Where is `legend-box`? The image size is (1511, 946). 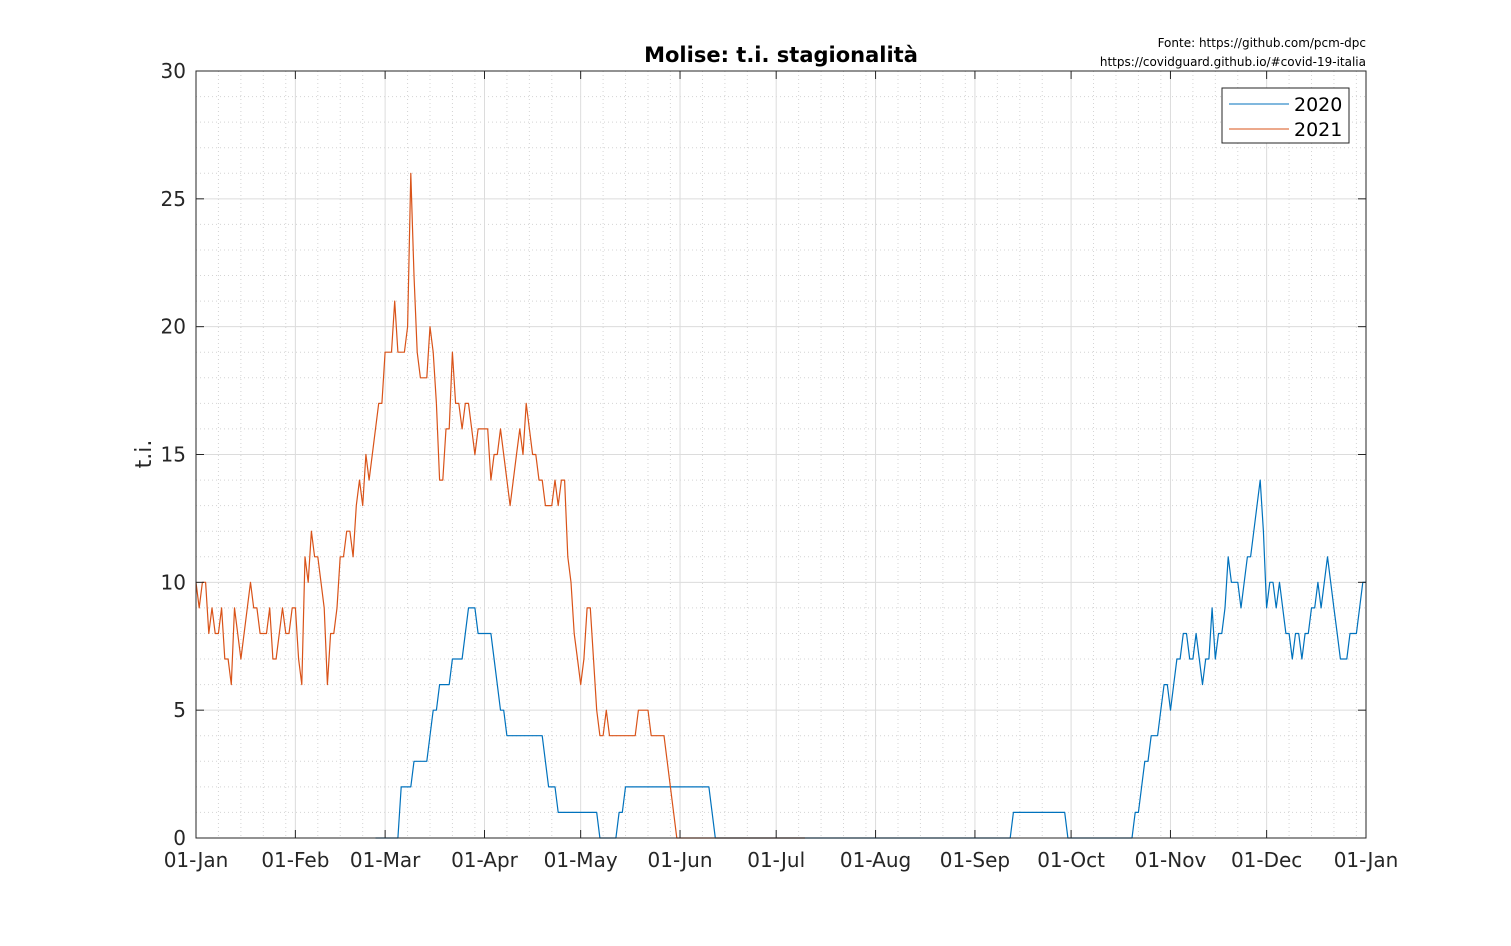 legend-box is located at coordinates (1285, 115).